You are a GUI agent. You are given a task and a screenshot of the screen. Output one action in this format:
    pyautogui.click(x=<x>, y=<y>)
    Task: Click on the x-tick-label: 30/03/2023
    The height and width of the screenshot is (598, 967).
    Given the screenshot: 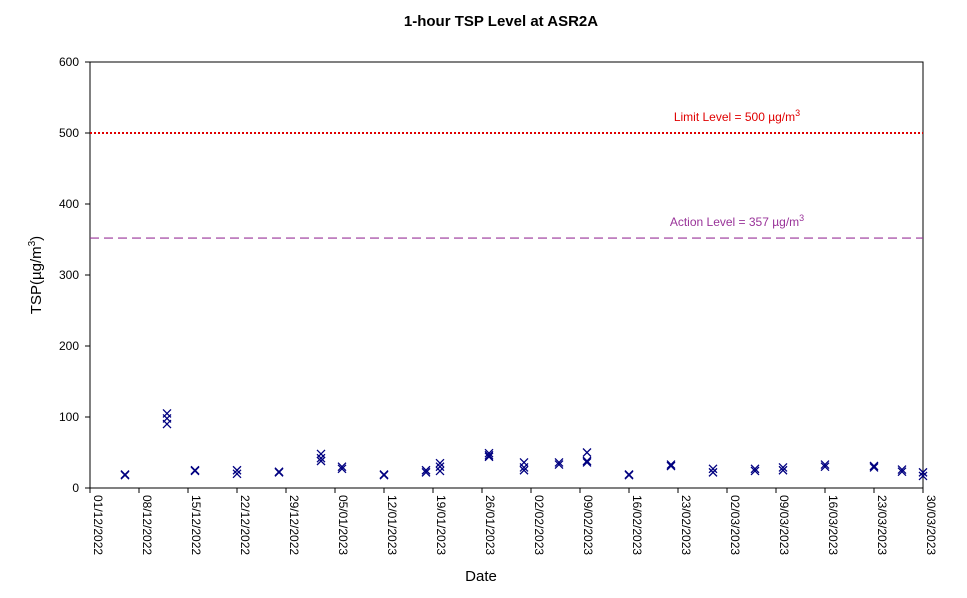 What is the action you would take?
    pyautogui.click(x=931, y=525)
    